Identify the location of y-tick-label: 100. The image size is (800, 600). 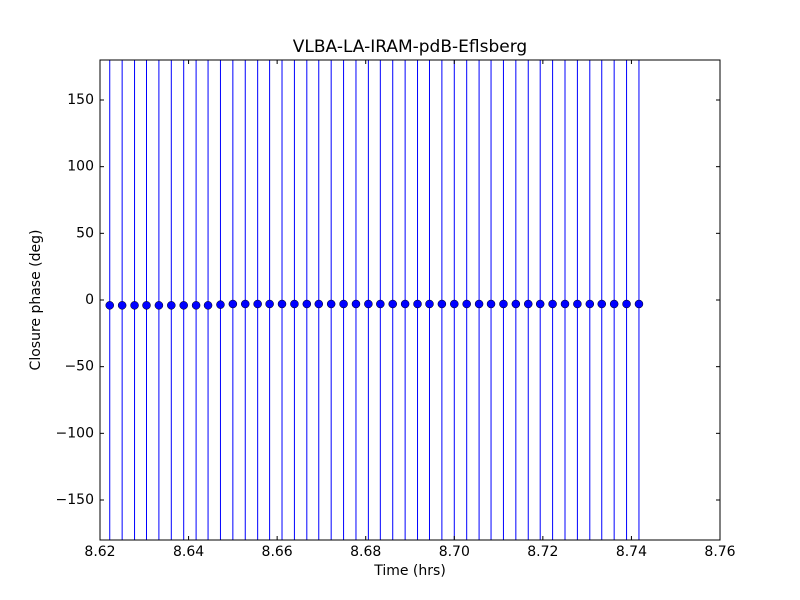
(80, 167).